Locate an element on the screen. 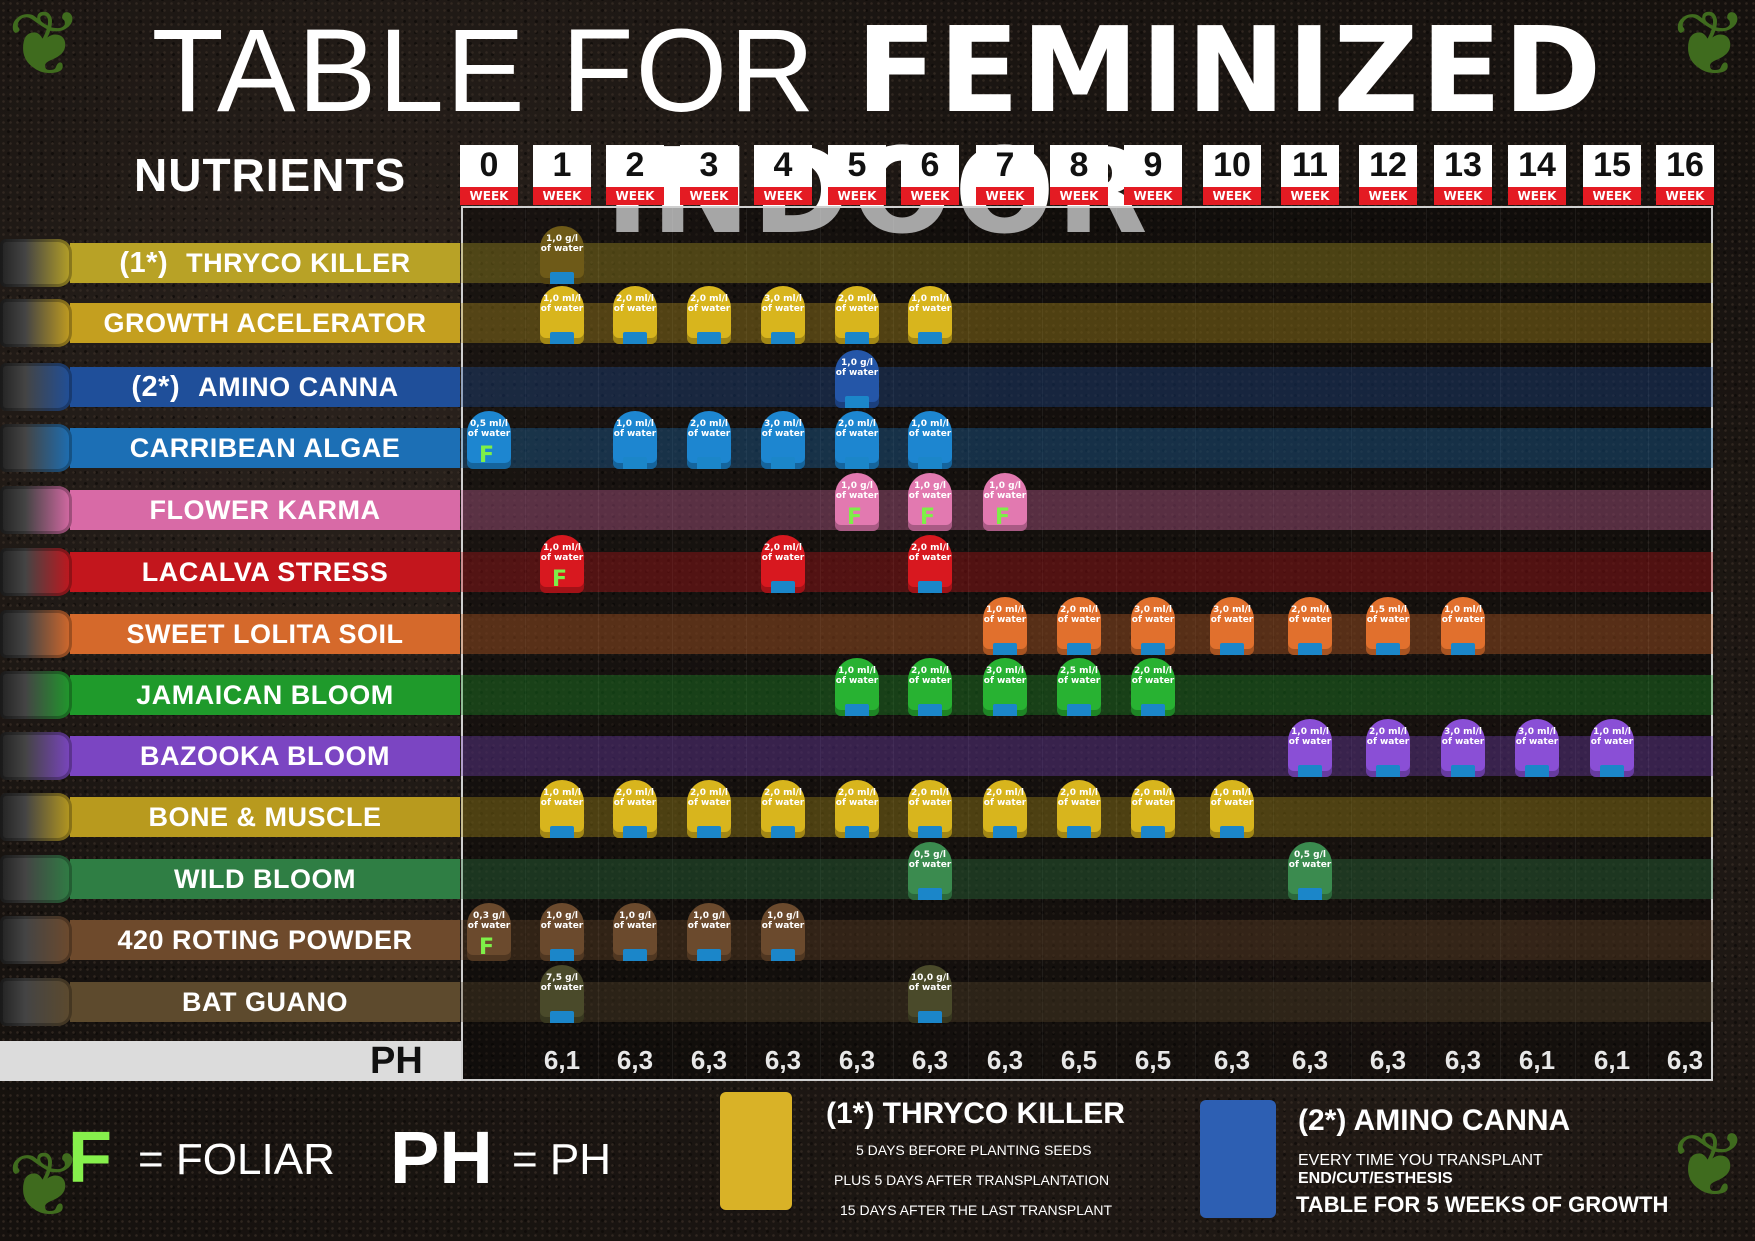  nutrient-name: BAZOOKA BLOOM is located at coordinates (265, 756).